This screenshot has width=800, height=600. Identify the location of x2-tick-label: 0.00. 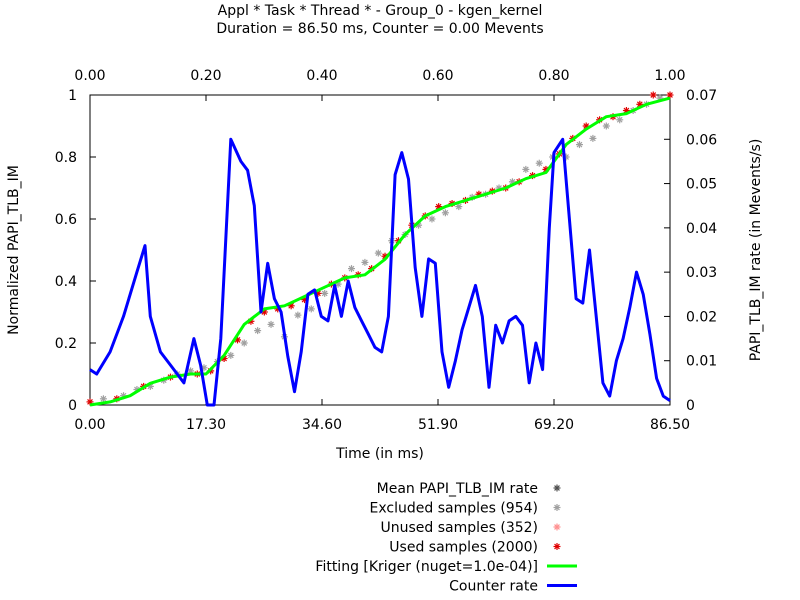
(89, 76).